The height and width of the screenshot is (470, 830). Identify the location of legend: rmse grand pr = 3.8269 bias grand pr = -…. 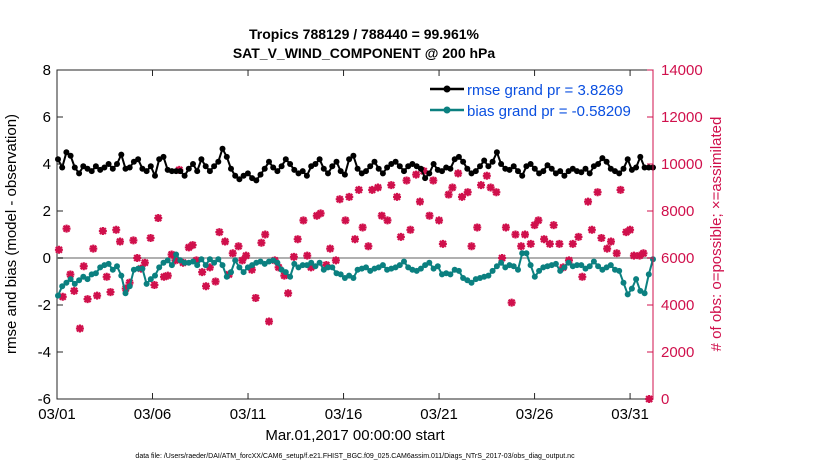
(530, 101).